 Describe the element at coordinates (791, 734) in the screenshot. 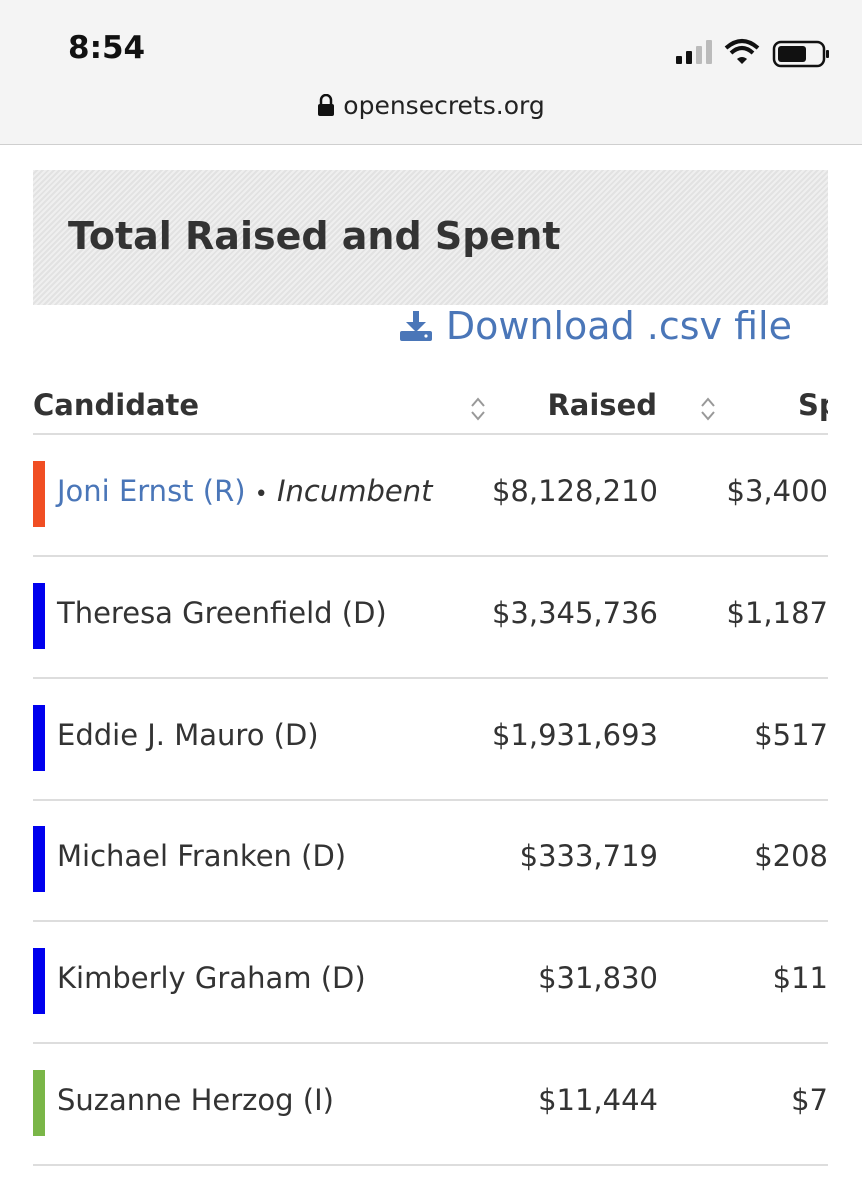

I see `spent-cell: $517` at that location.